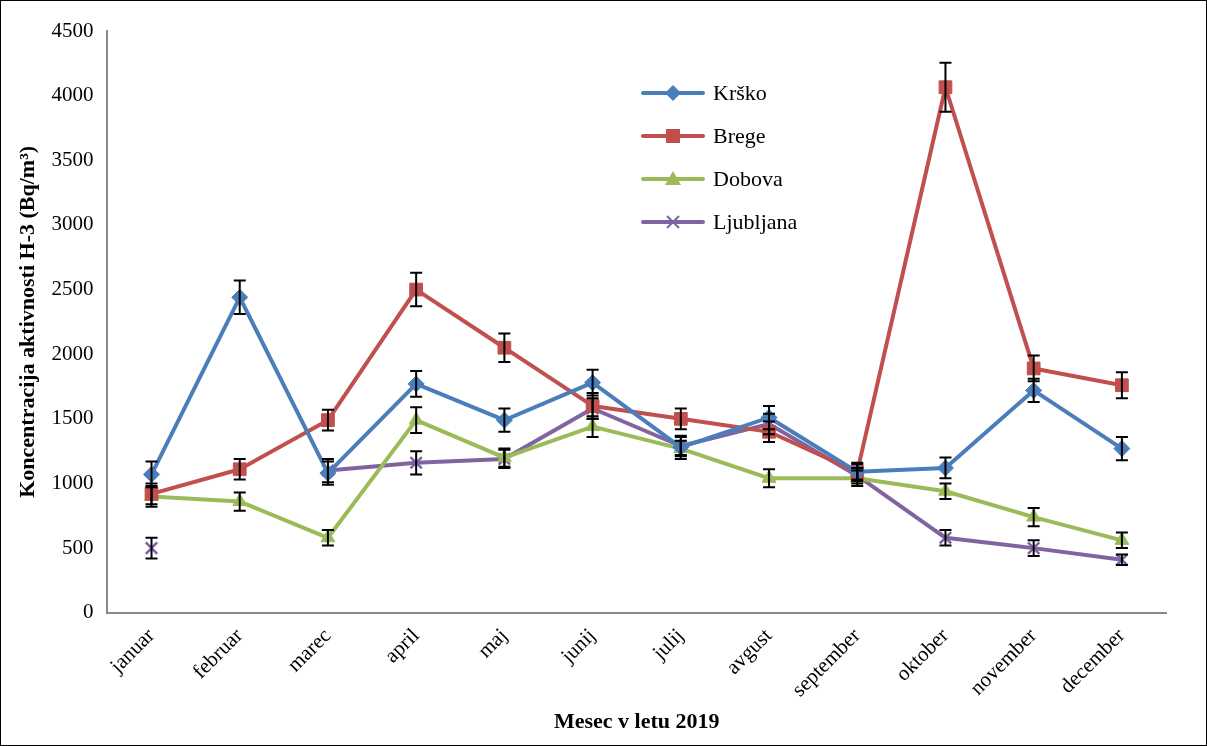 The width and height of the screenshot is (1207, 746). I want to click on legend-label: Ljubljana, so click(755, 221).